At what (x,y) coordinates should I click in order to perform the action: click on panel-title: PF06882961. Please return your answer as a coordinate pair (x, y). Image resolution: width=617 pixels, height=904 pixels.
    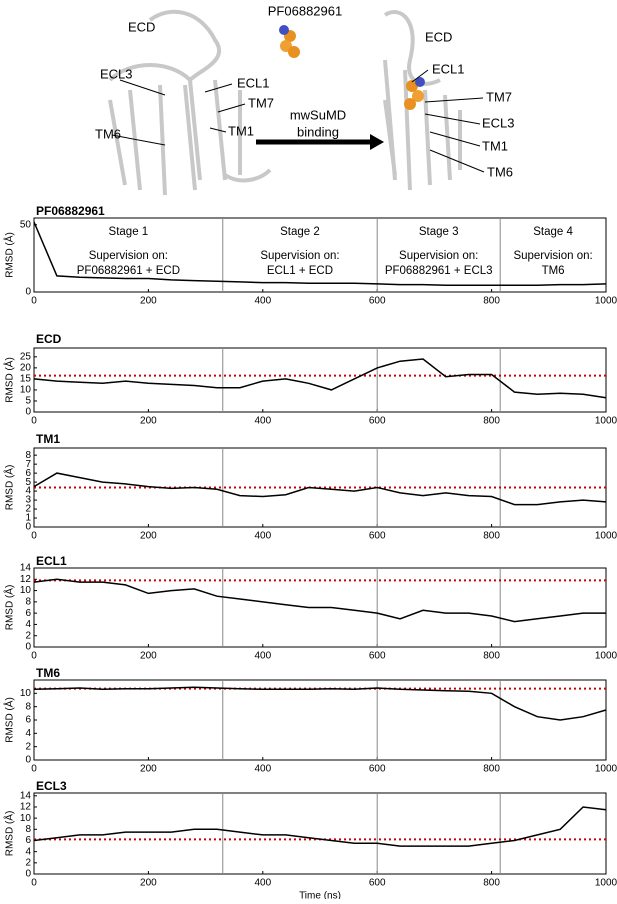
    Looking at the image, I should click on (70, 211).